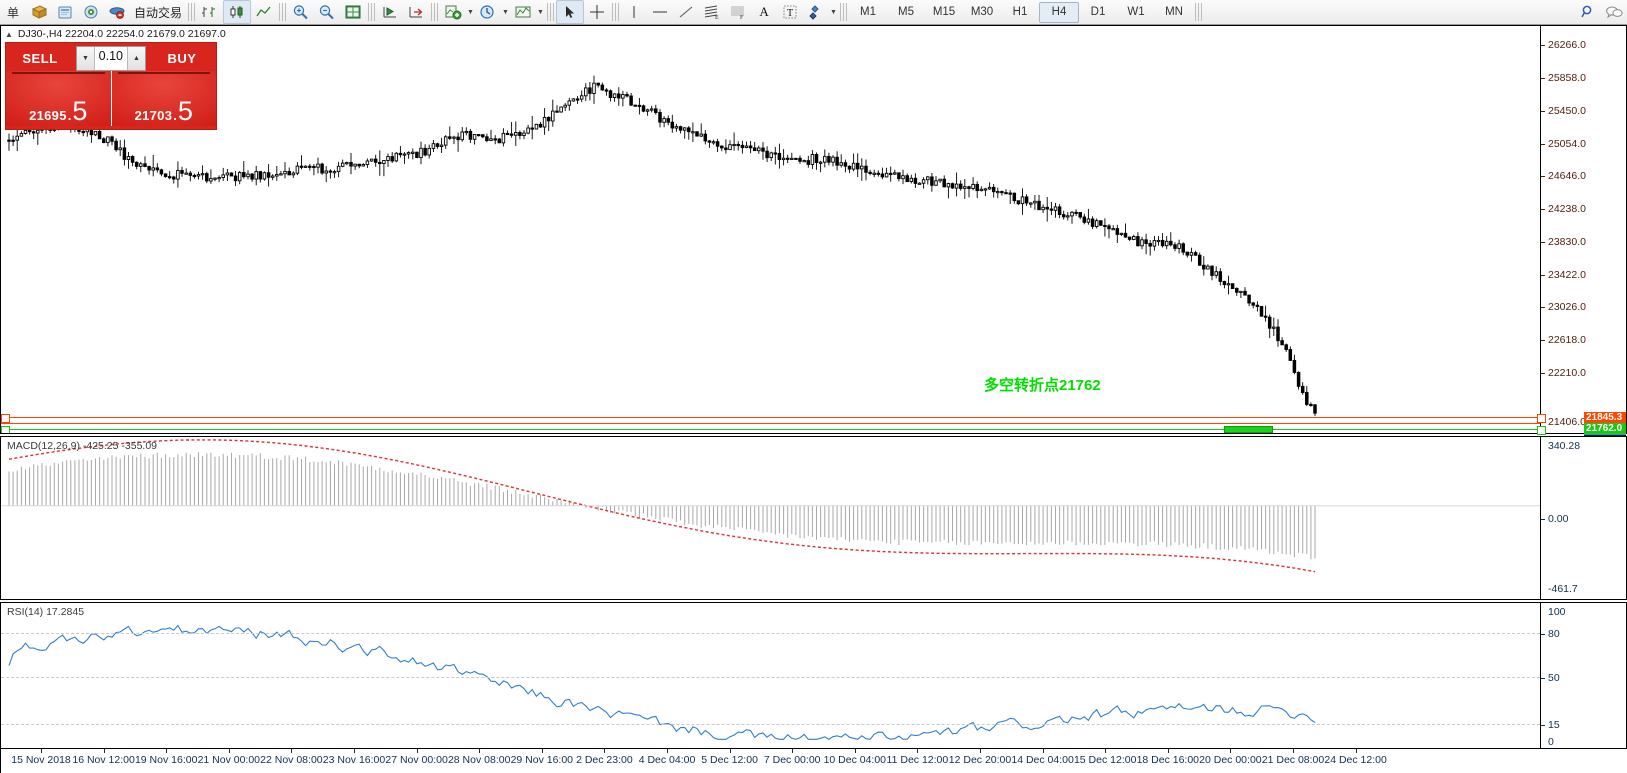 The image size is (1627, 773). I want to click on news-icon, so click(65, 12).